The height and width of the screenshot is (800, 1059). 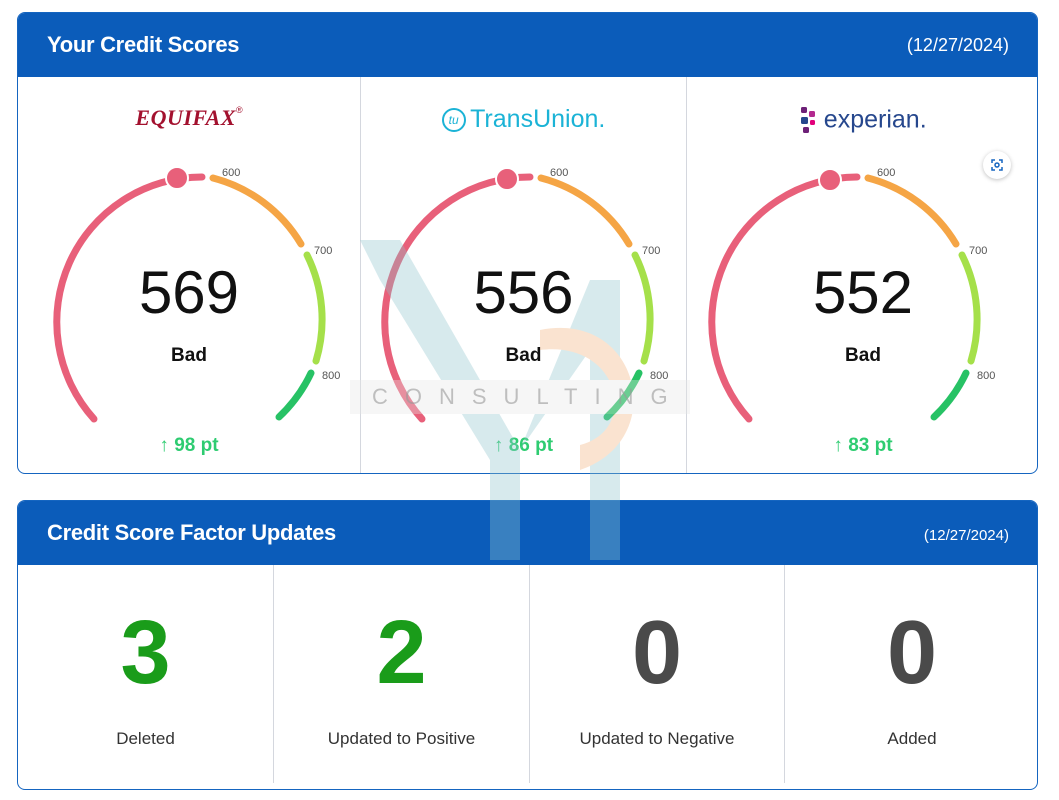 I want to click on factor-added: 0 Added, so click(x=911, y=677).